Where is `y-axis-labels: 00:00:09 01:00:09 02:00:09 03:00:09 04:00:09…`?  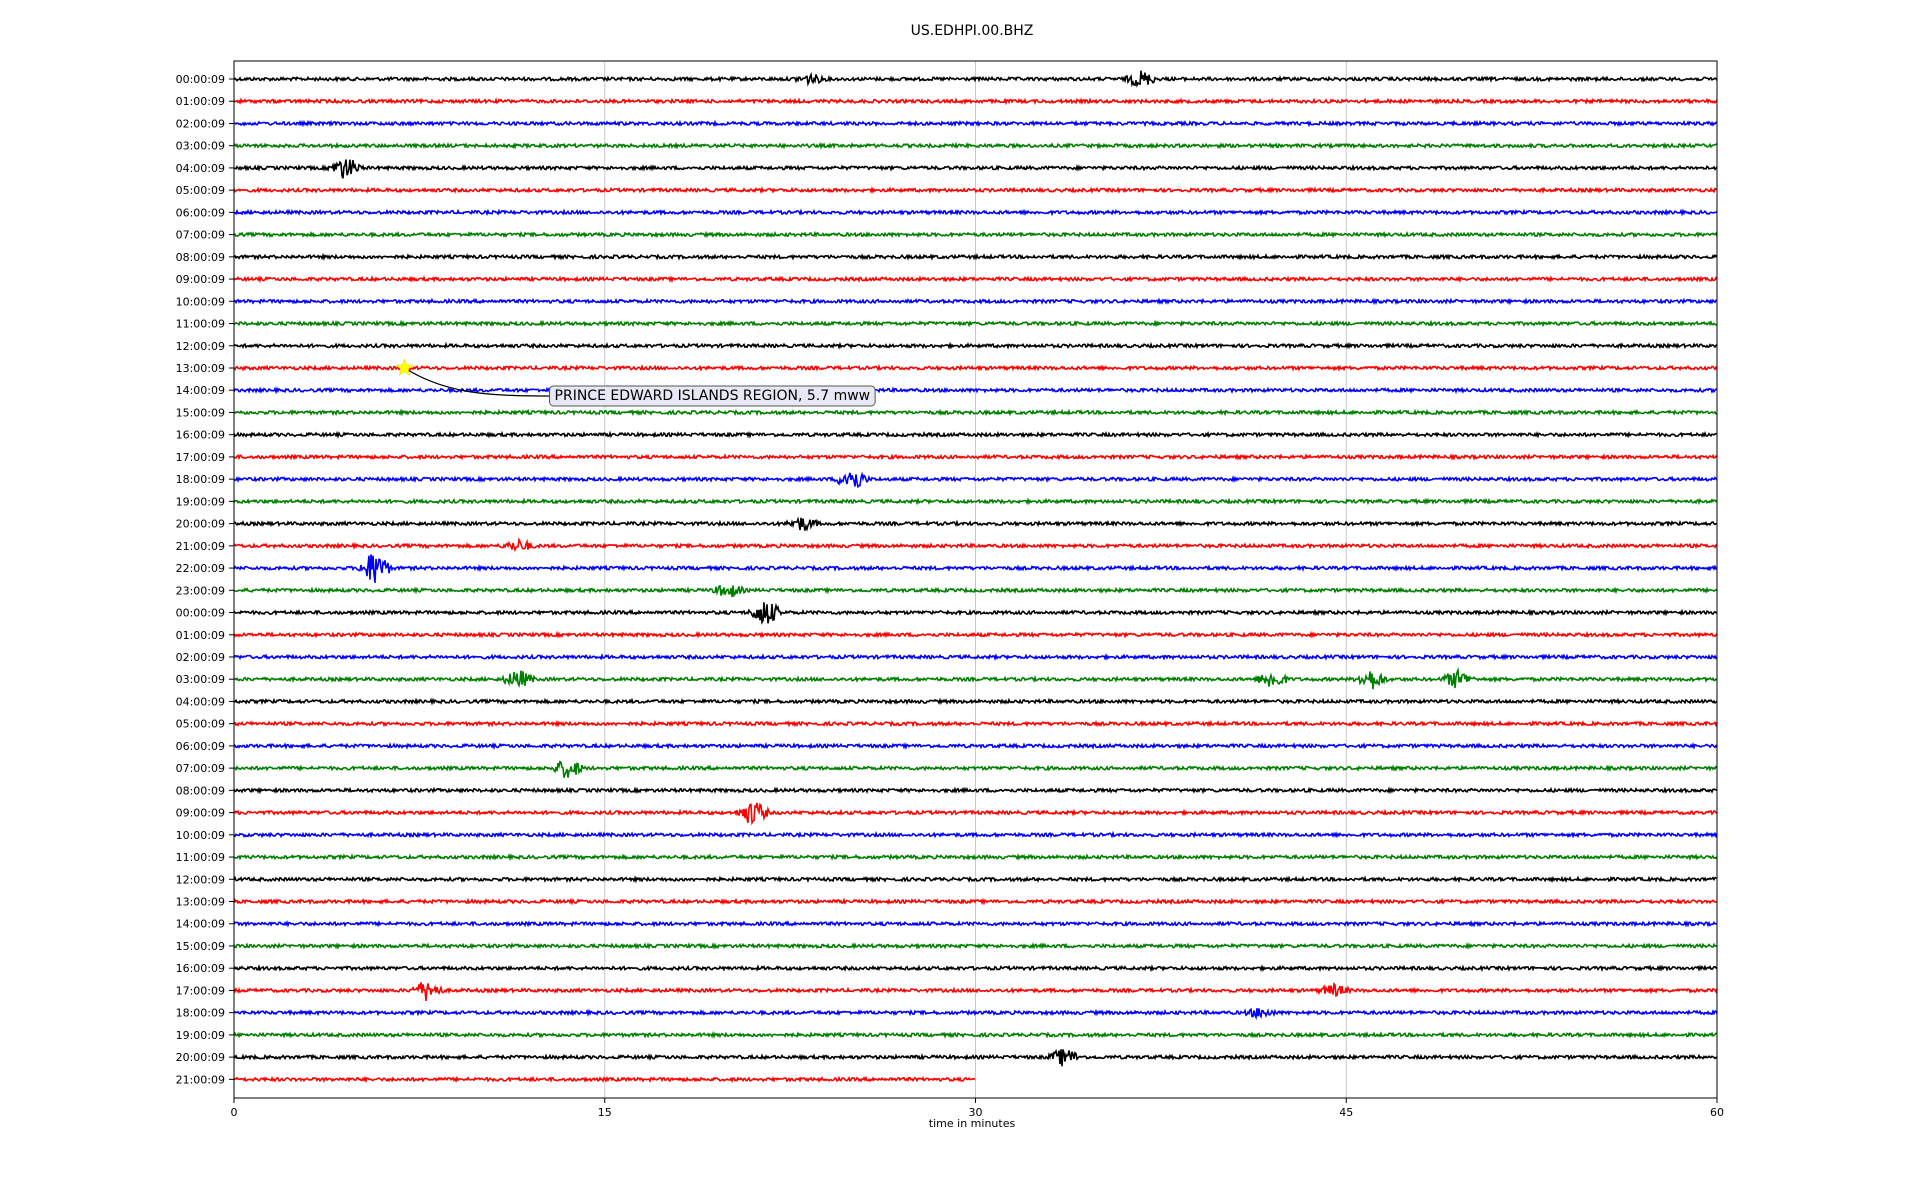 y-axis-labels: 00:00:09 01:00:09 02:00:09 03:00:09 04:00:09… is located at coordinates (205, 579).